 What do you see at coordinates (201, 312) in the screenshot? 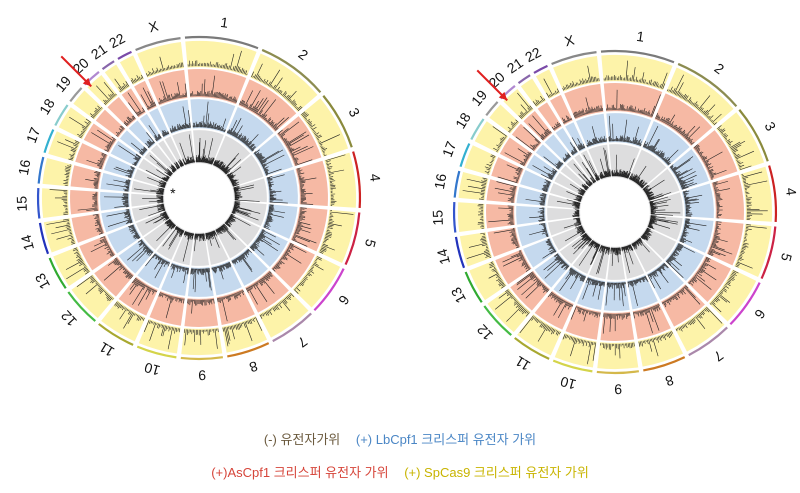
I see `ring-ascpf1-chr9` at bounding box center [201, 312].